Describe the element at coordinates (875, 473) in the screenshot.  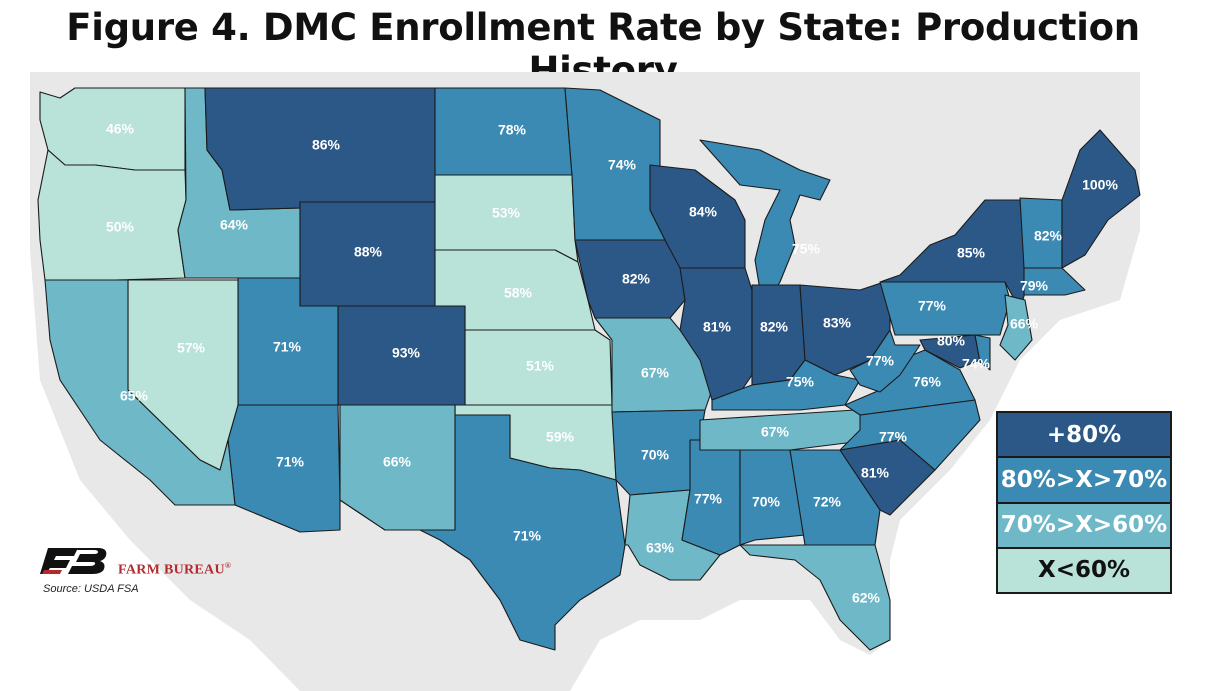
I see `state-value-south-carolina: 81%` at that location.